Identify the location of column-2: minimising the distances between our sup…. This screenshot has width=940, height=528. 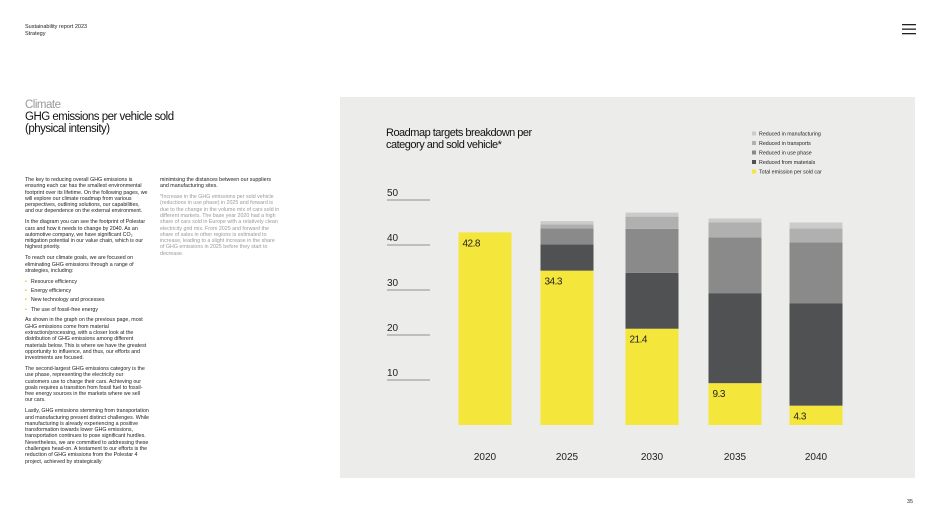
(220, 219).